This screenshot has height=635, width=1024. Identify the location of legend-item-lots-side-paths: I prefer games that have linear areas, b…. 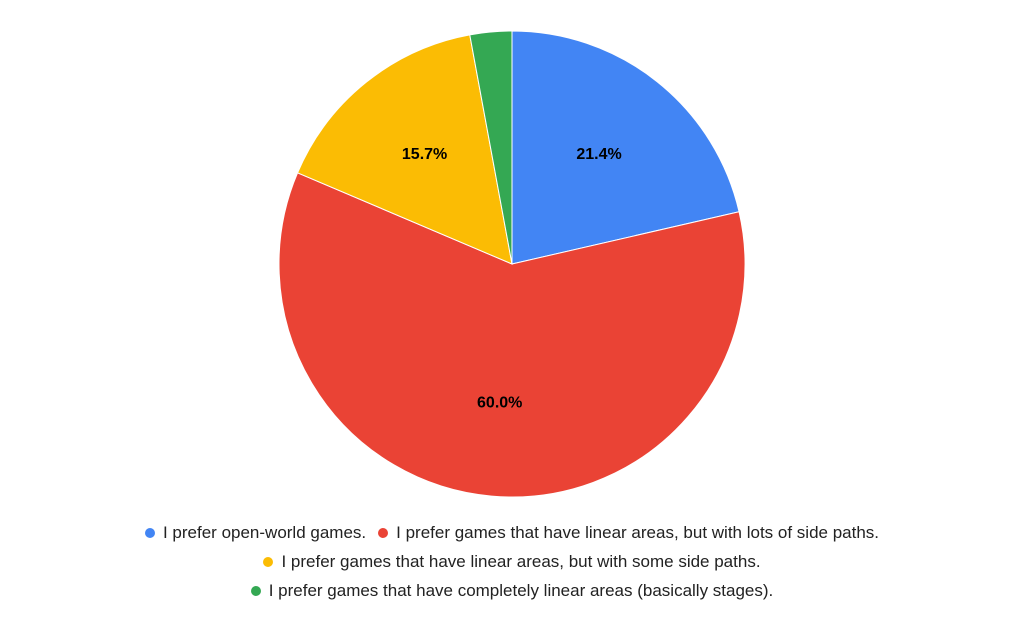
(628, 533).